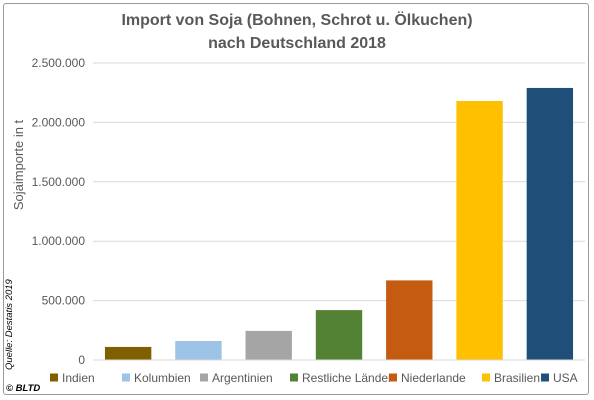 This screenshot has height=400, width=594. I want to click on legend-item: Restliche Länder, so click(341, 378).